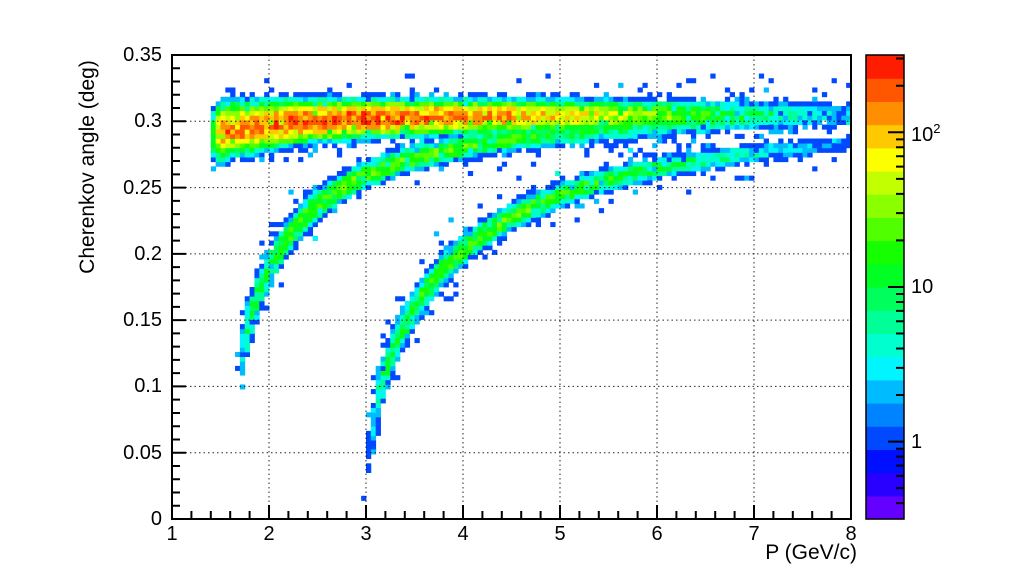  Describe the element at coordinates (148, 121) in the screenshot. I see `y-tick-label: 0.3` at that location.